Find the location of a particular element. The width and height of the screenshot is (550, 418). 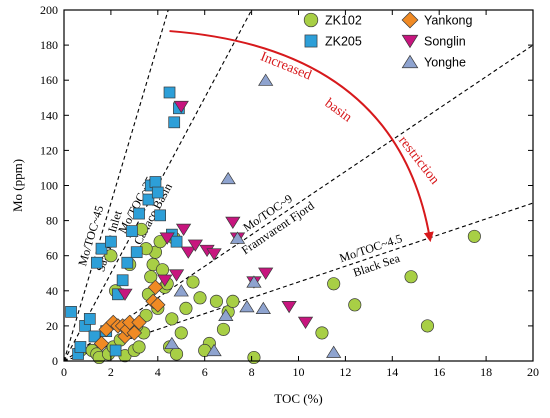

legend-item-zk102: ZK102 is located at coordinates (332, 20).